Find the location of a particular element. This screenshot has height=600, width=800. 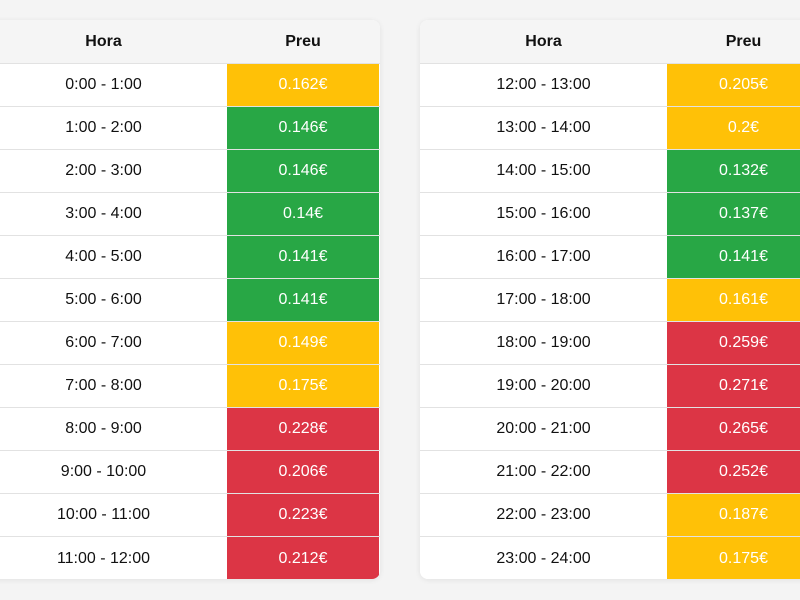

price-cell: 0.212€ is located at coordinates (303, 558).